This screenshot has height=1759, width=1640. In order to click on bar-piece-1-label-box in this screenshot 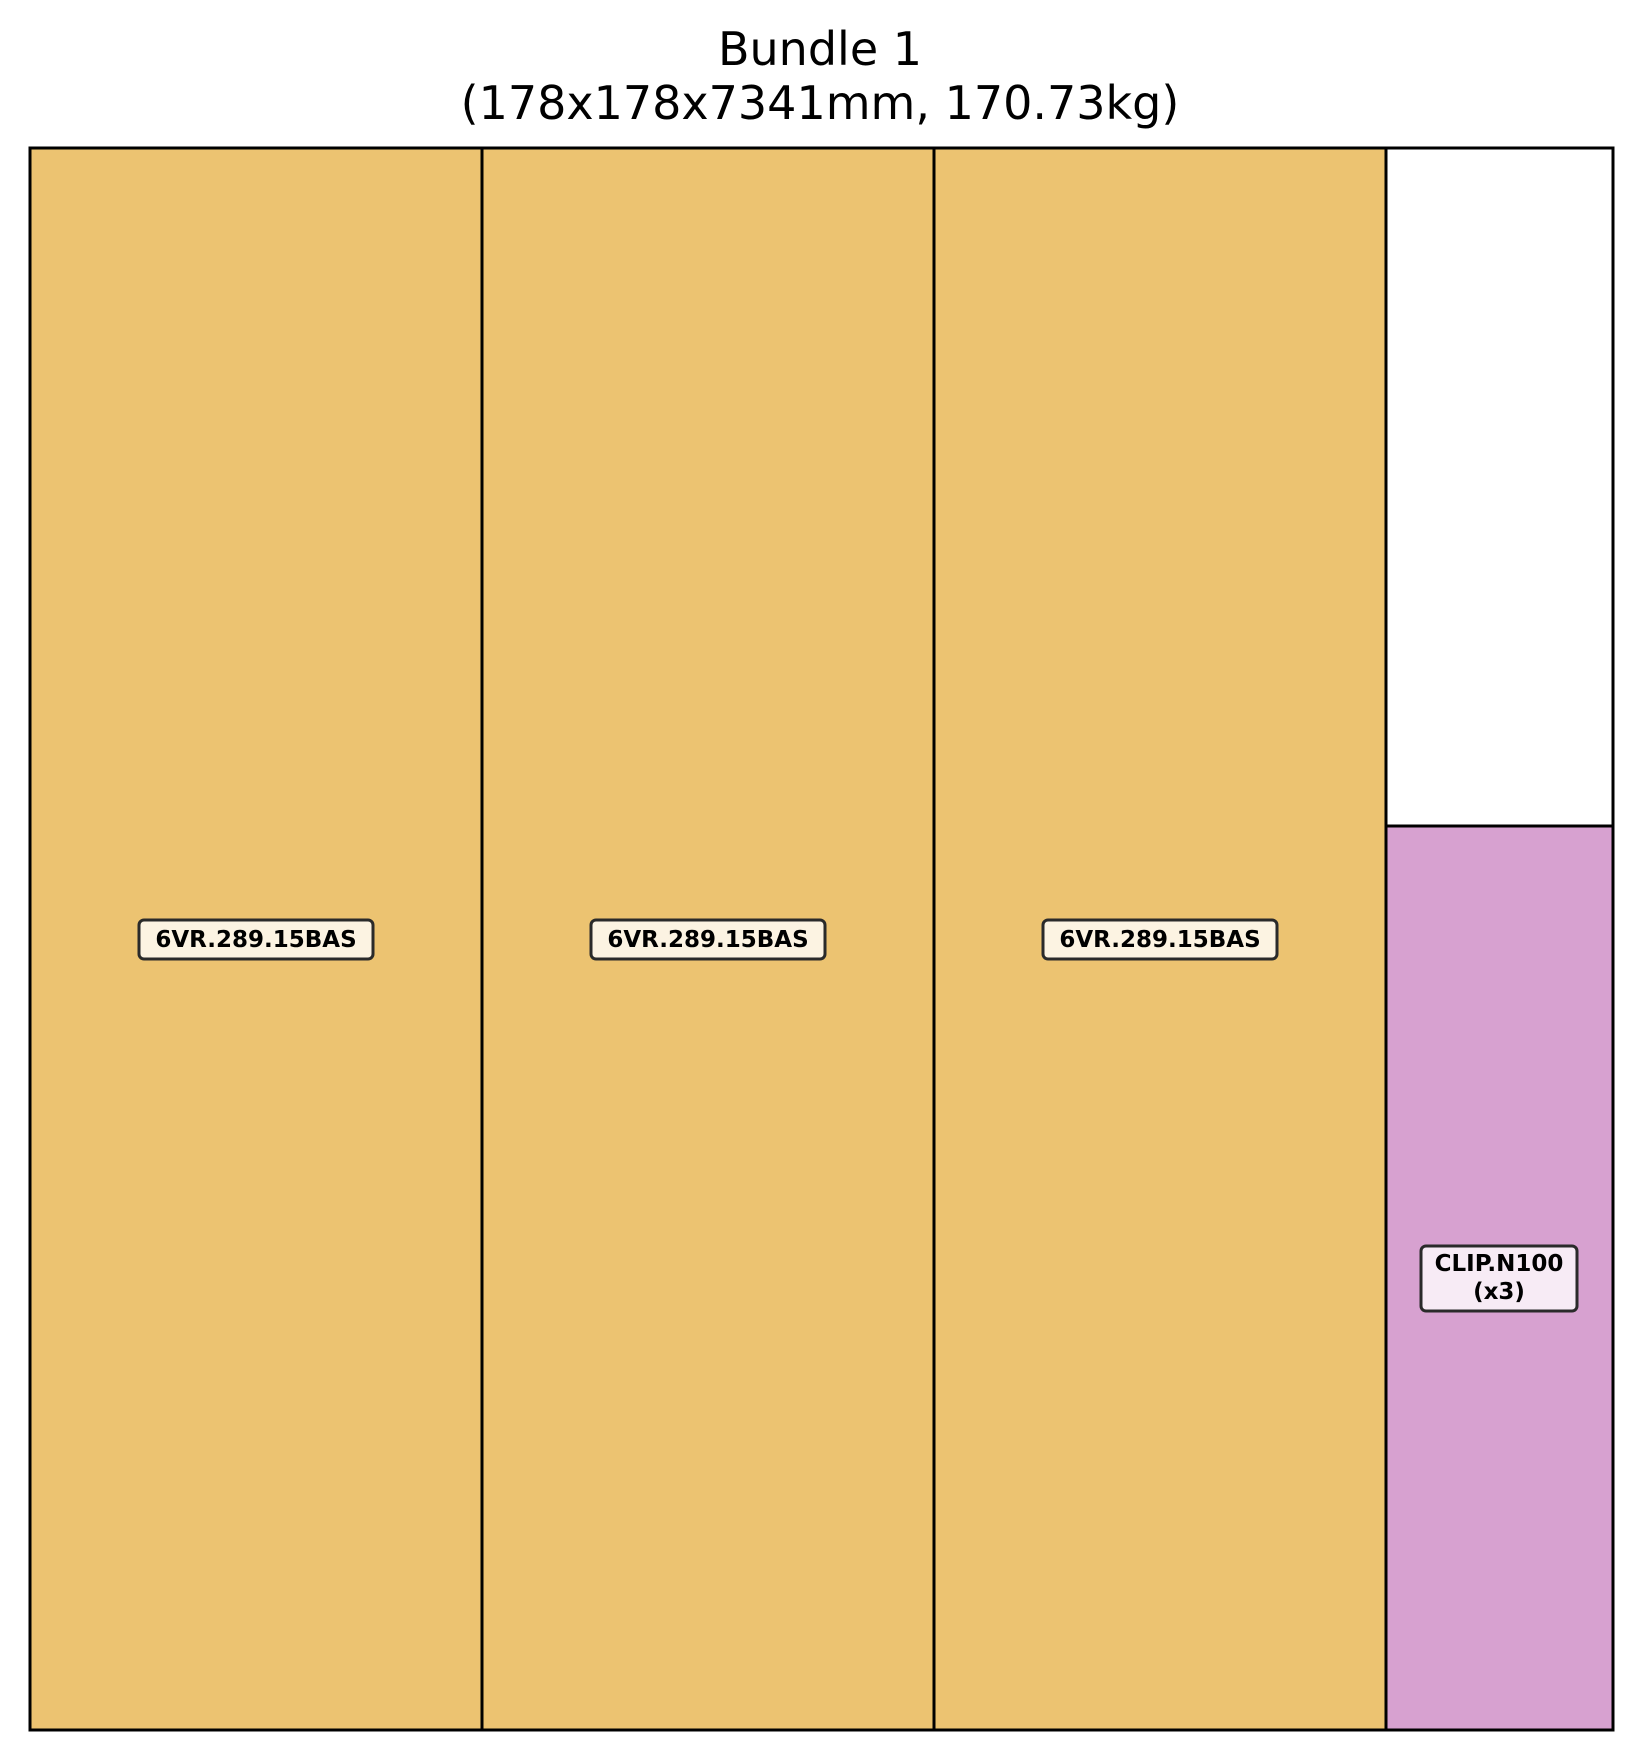, I will do `click(256, 939)`.